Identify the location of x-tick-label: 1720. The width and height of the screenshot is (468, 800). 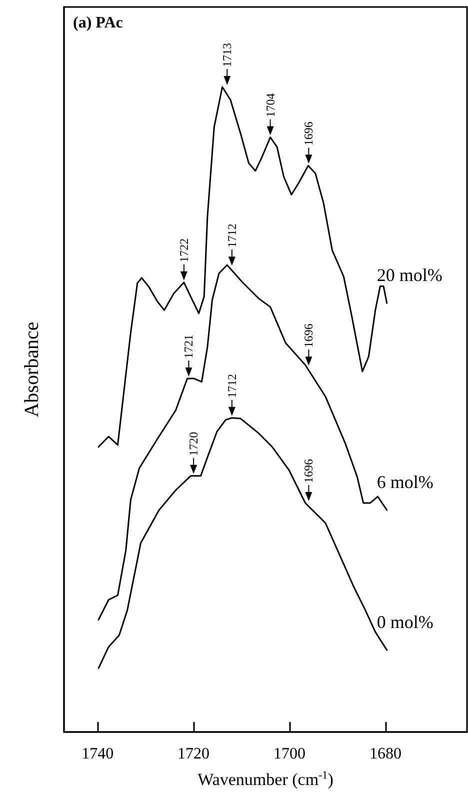
(194, 754).